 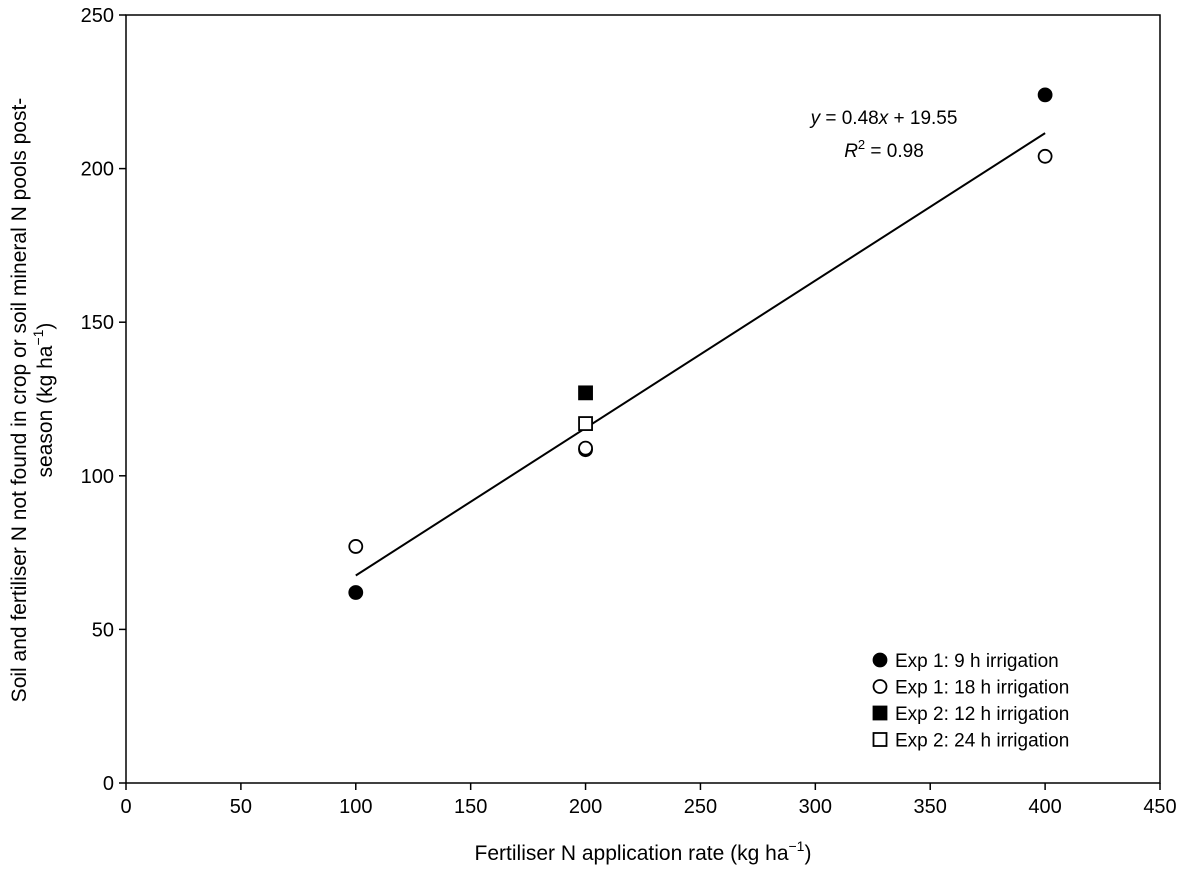 I want to click on x-tick-label: 250, so click(x=700, y=807).